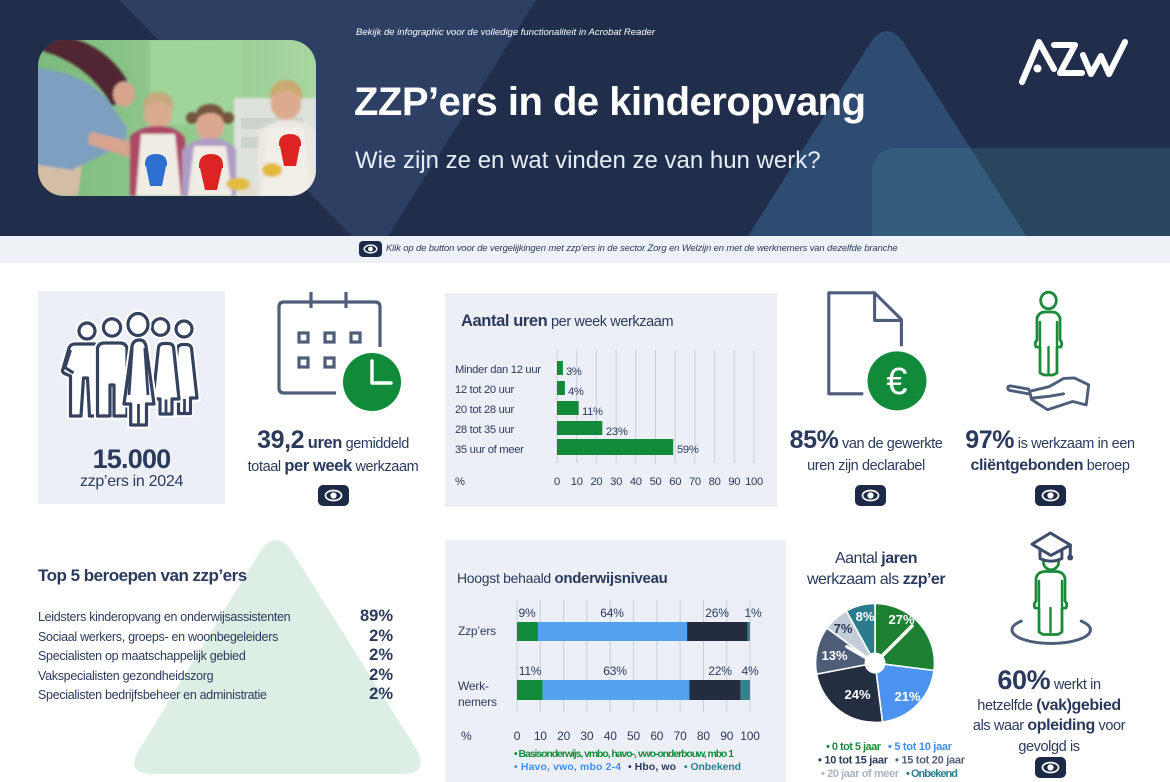 Image resolution: width=1170 pixels, height=782 pixels. I want to click on svg-text: • Havo, vwo, mbo 2-4, so click(567, 767).